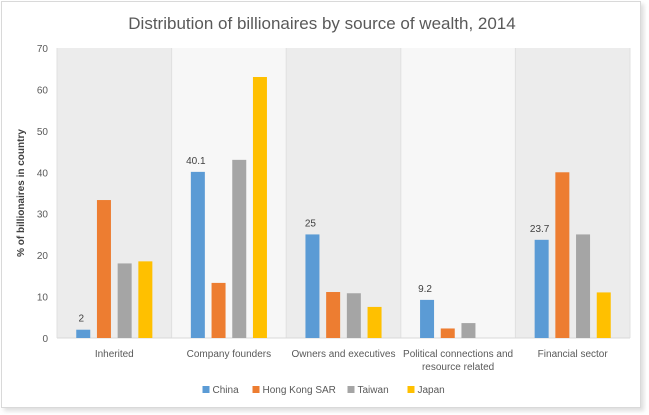 The height and width of the screenshot is (415, 649). Describe the element at coordinates (43, 49) in the screenshot. I see `y-tick-label: 70` at that location.